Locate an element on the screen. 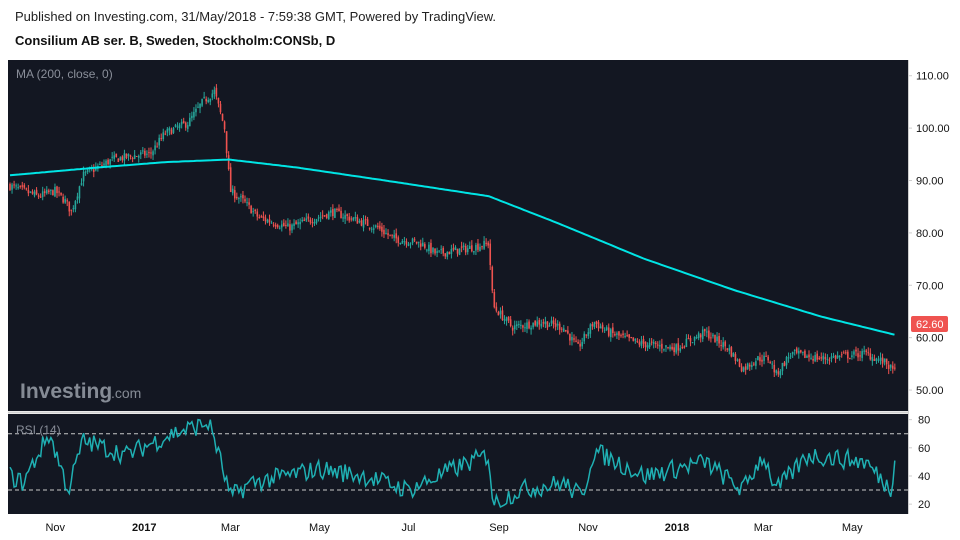 Image resolution: width=960 pixels, height=540 pixels. time-tick-label: Nov is located at coordinates (55, 528).